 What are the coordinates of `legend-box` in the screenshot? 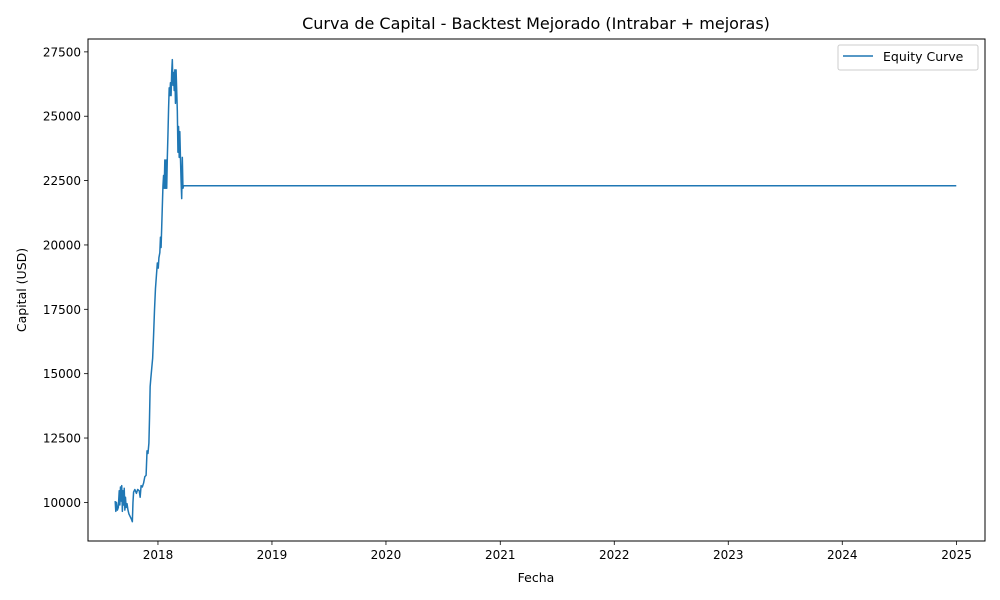 It's located at (908, 57).